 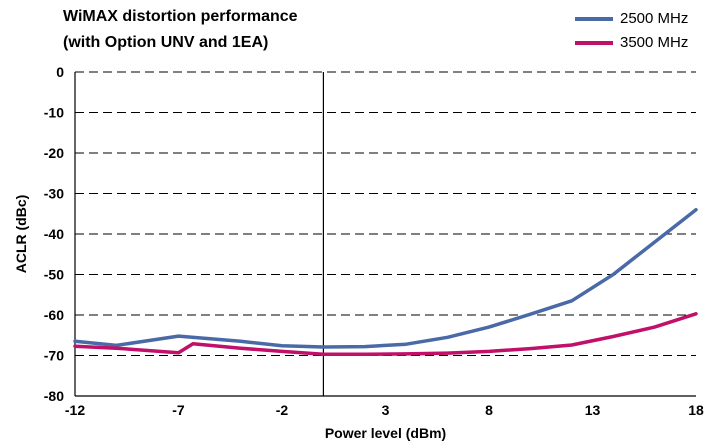 I want to click on y-tick-label: -50, so click(x=54, y=275).